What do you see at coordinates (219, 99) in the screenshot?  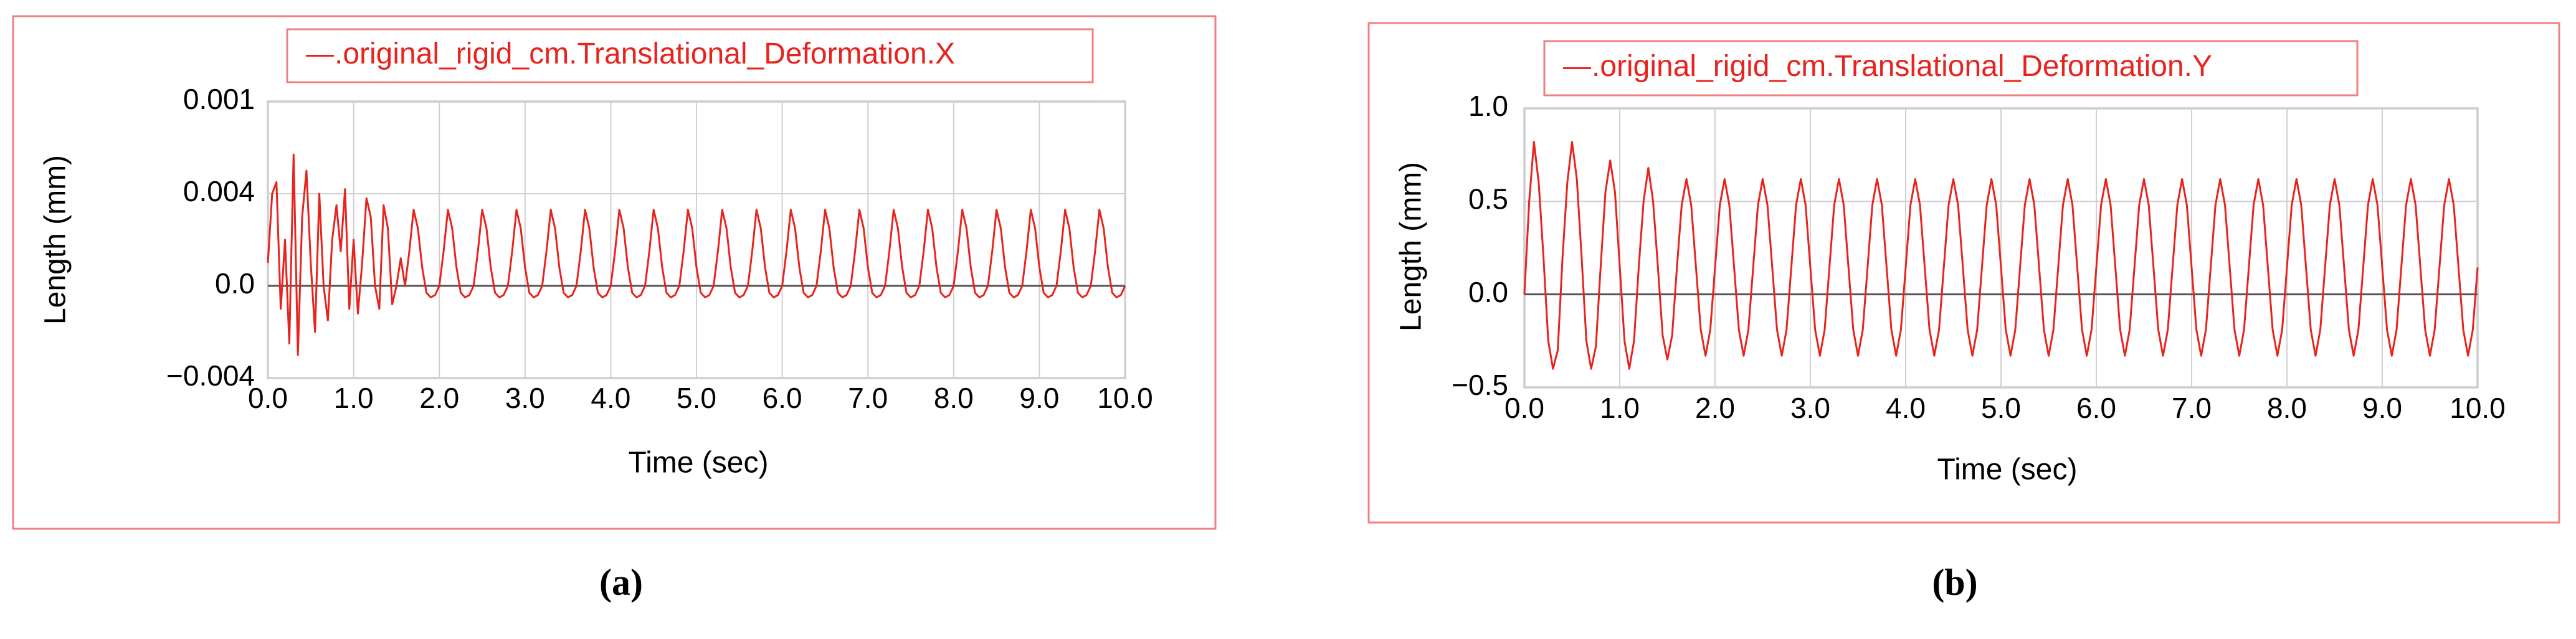 I see `y-tick-label: 0.001` at bounding box center [219, 99].